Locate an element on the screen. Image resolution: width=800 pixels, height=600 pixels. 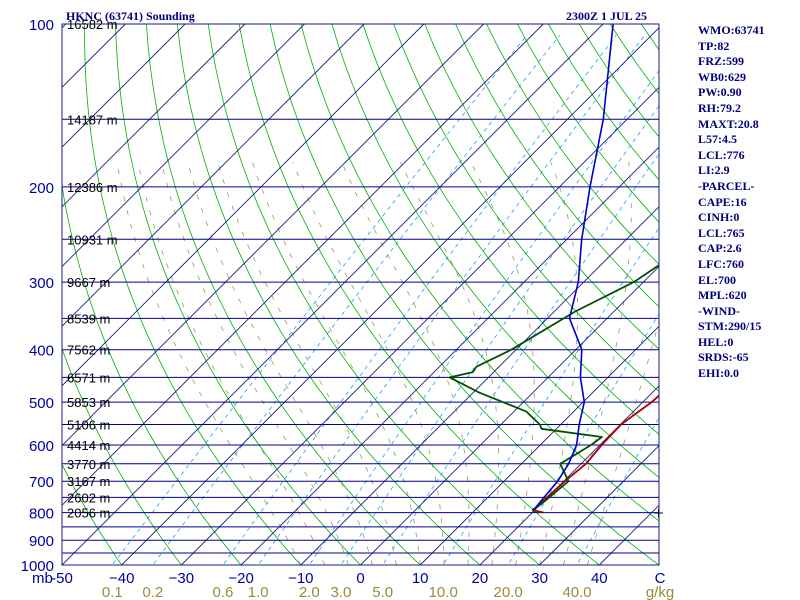
index-item: LI:2.9 is located at coordinates (714, 170).